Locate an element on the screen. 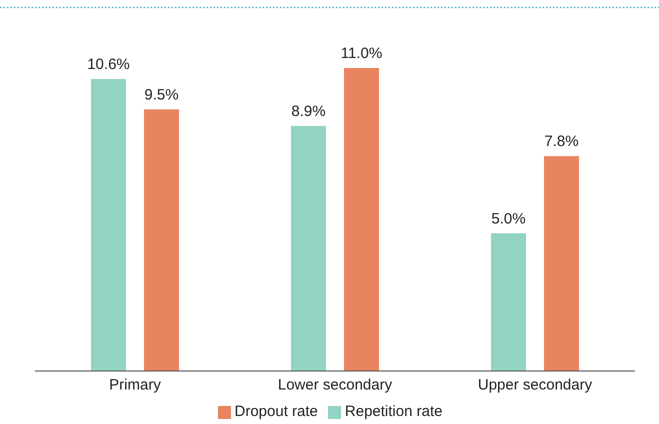 The height and width of the screenshot is (424, 659). x-tick-label: Primary is located at coordinates (135, 385).